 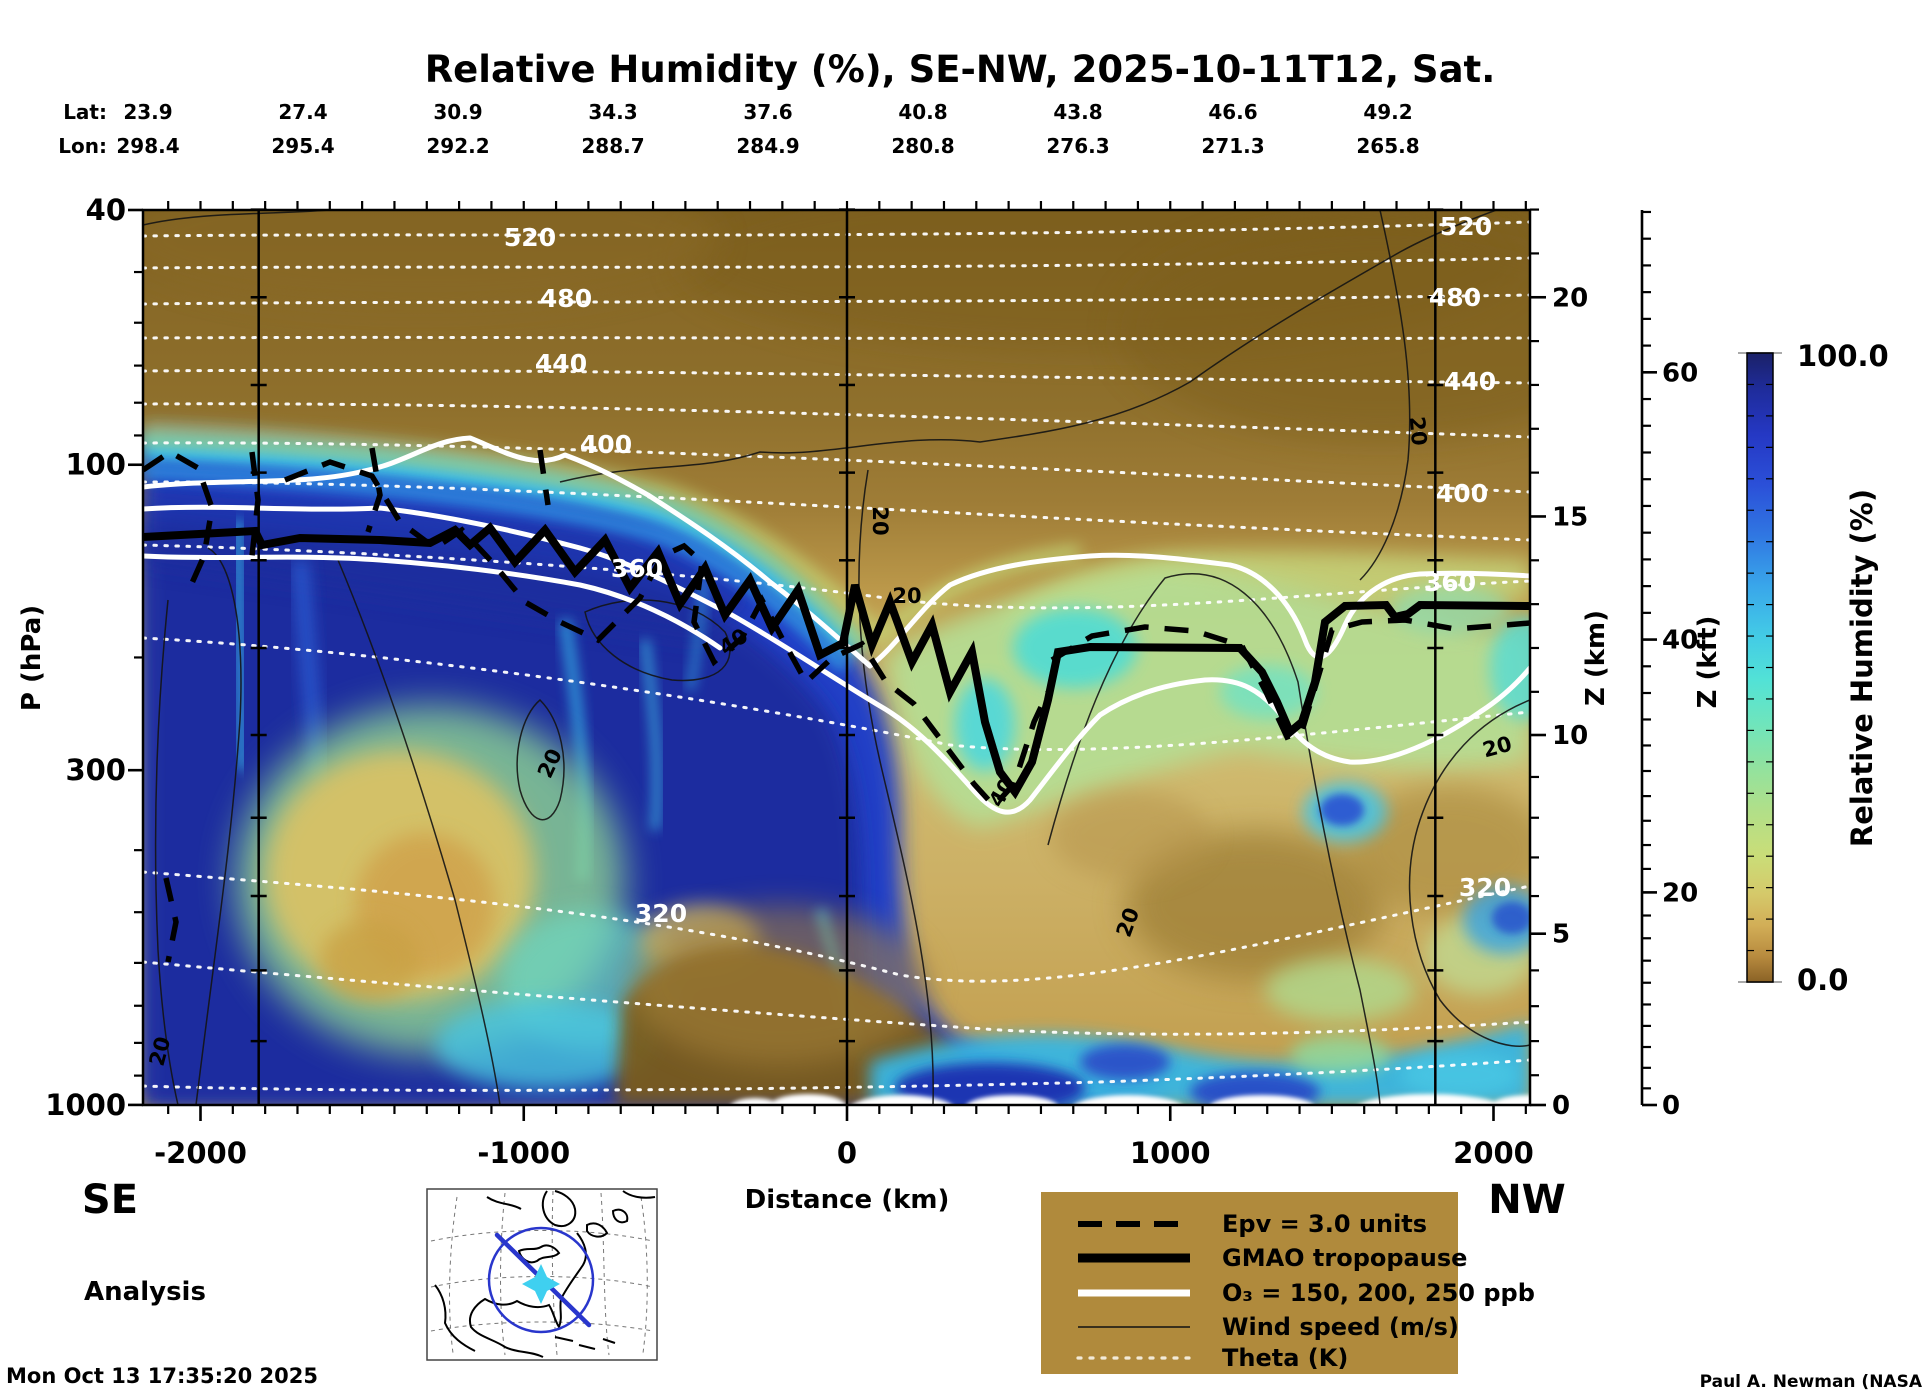 I want to click on colorbar-min-label: 0.0, so click(x=1822, y=980).